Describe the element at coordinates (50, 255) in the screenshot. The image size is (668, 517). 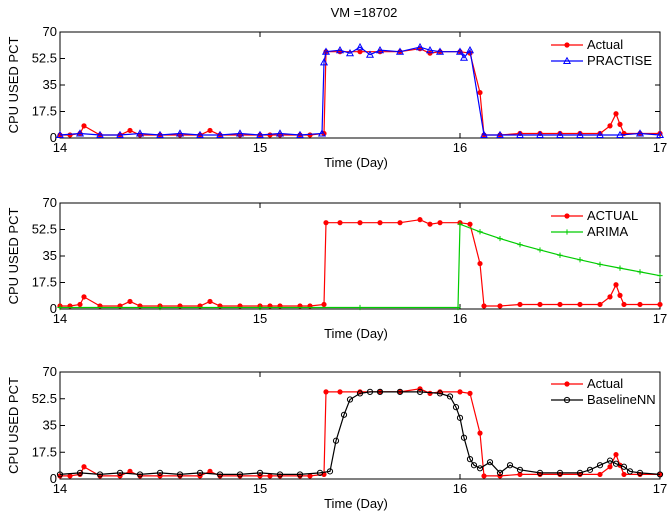
I see `y-tick-label: 35` at that location.